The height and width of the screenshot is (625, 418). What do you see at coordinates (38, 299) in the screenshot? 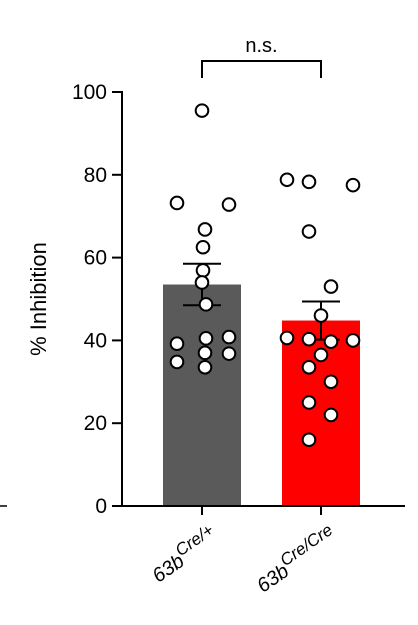
I see `y-axis-label: % Inhibition` at bounding box center [38, 299].